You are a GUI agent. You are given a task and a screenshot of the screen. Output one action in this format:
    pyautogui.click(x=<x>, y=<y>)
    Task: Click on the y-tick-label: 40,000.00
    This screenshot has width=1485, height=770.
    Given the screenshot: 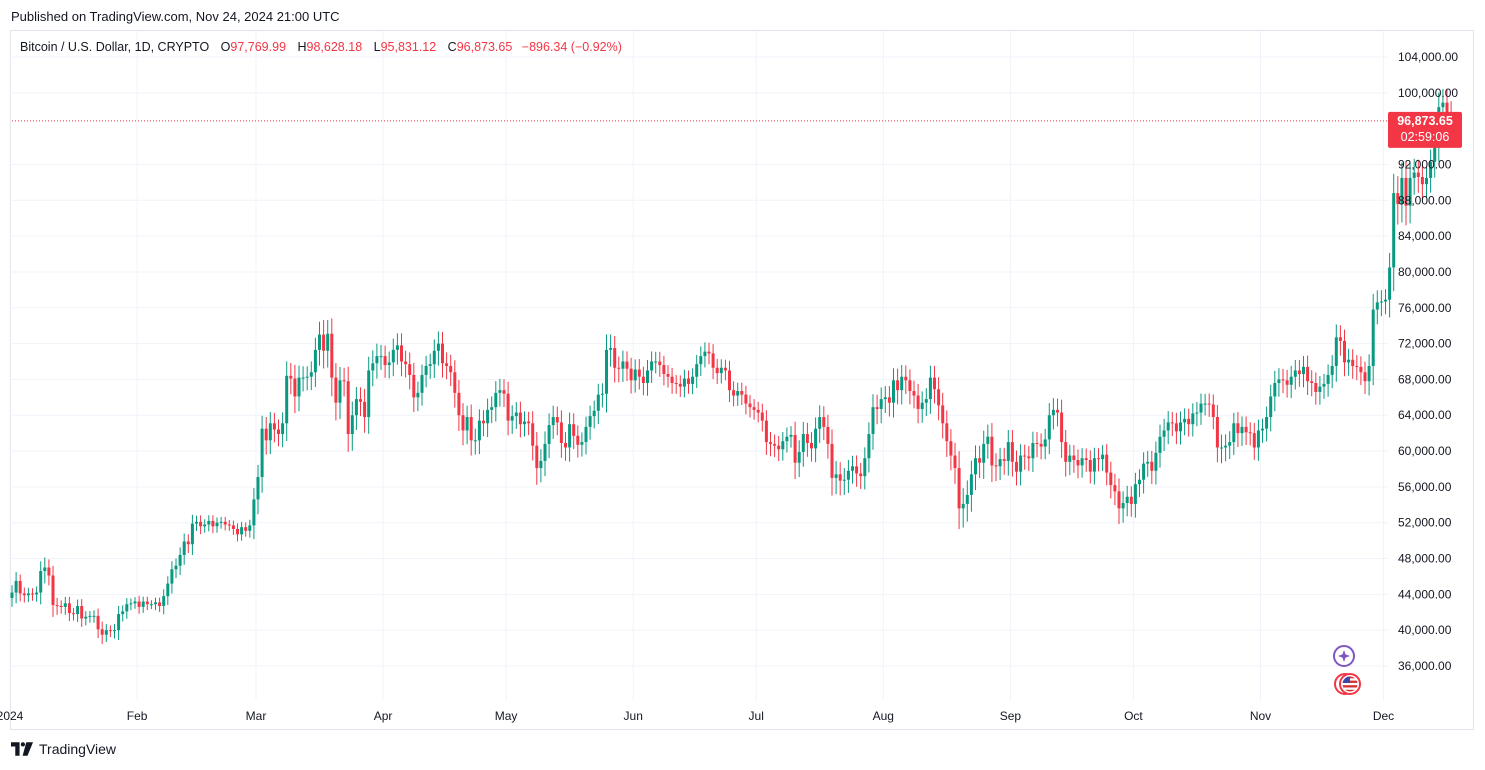 What is the action you would take?
    pyautogui.click(x=1425, y=630)
    